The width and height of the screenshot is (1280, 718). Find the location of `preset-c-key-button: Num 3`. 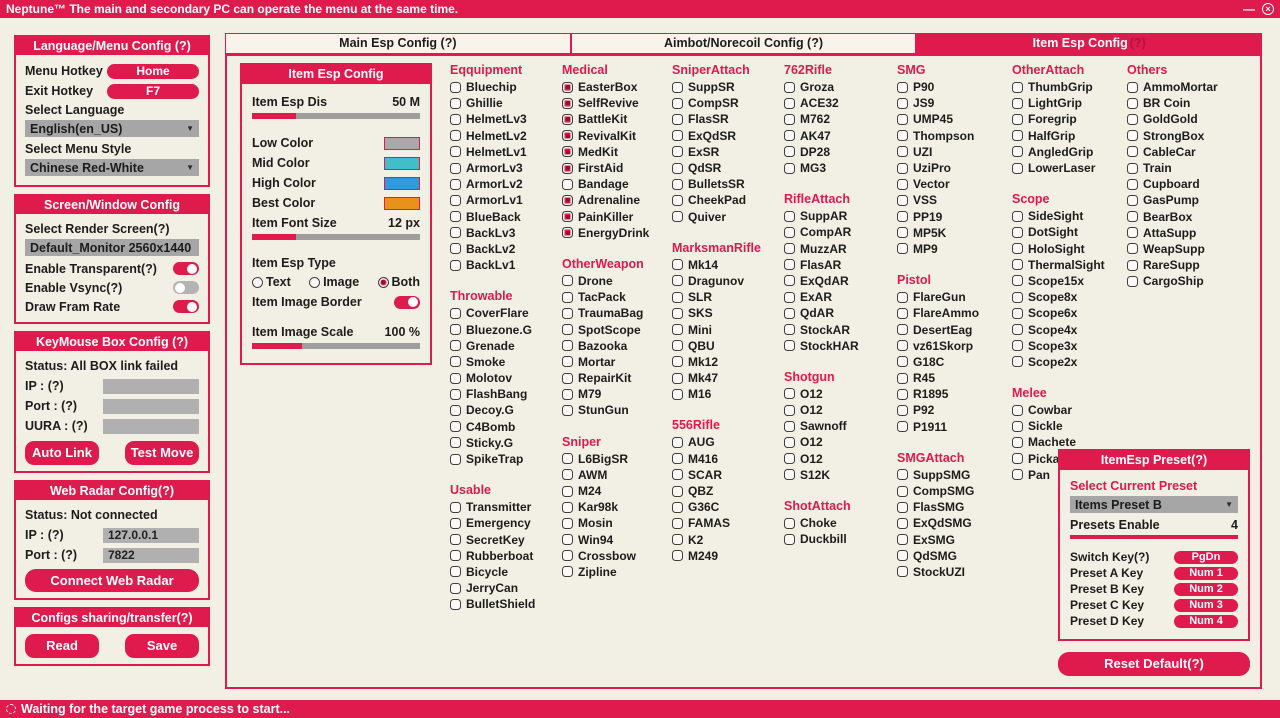

preset-c-key-button: Num 3 is located at coordinates (1206, 605).